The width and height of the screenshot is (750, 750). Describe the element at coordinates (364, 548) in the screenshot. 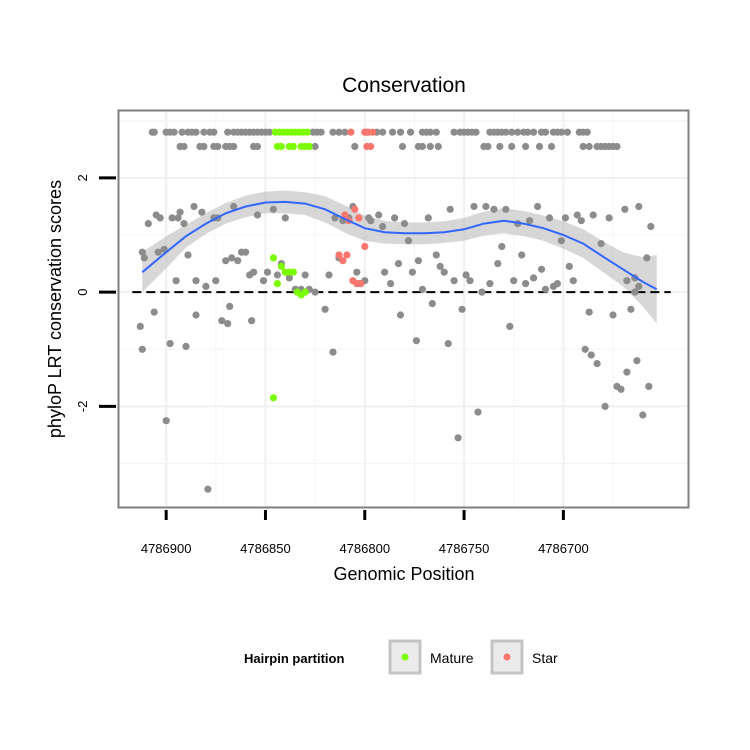

I see `x-tick-label: 4786800` at that location.